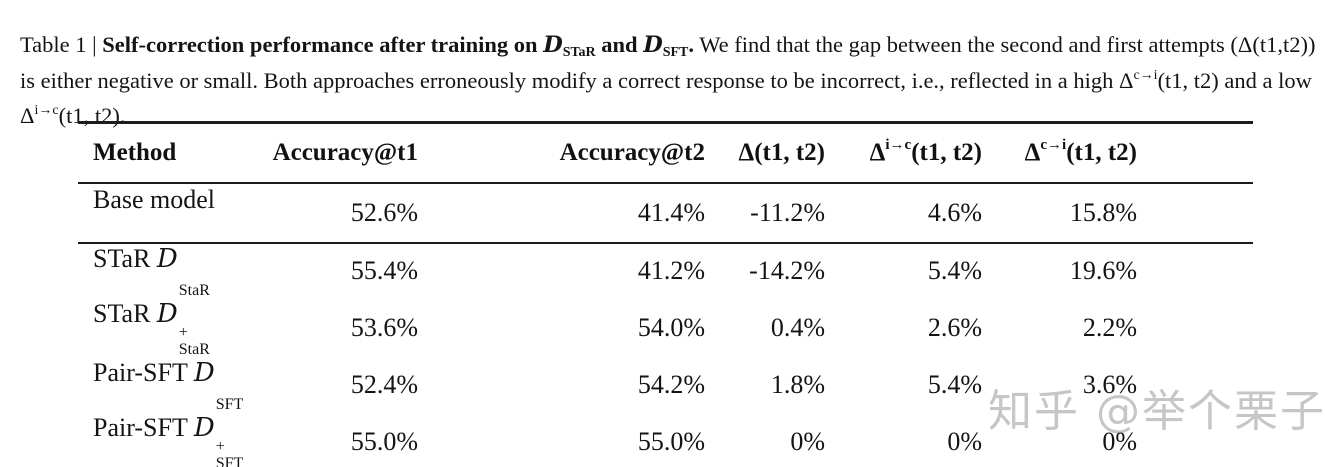 This screenshot has height=467, width=1325. I want to click on cell-delta-c-to-i: 19.6%, so click(1103, 270).